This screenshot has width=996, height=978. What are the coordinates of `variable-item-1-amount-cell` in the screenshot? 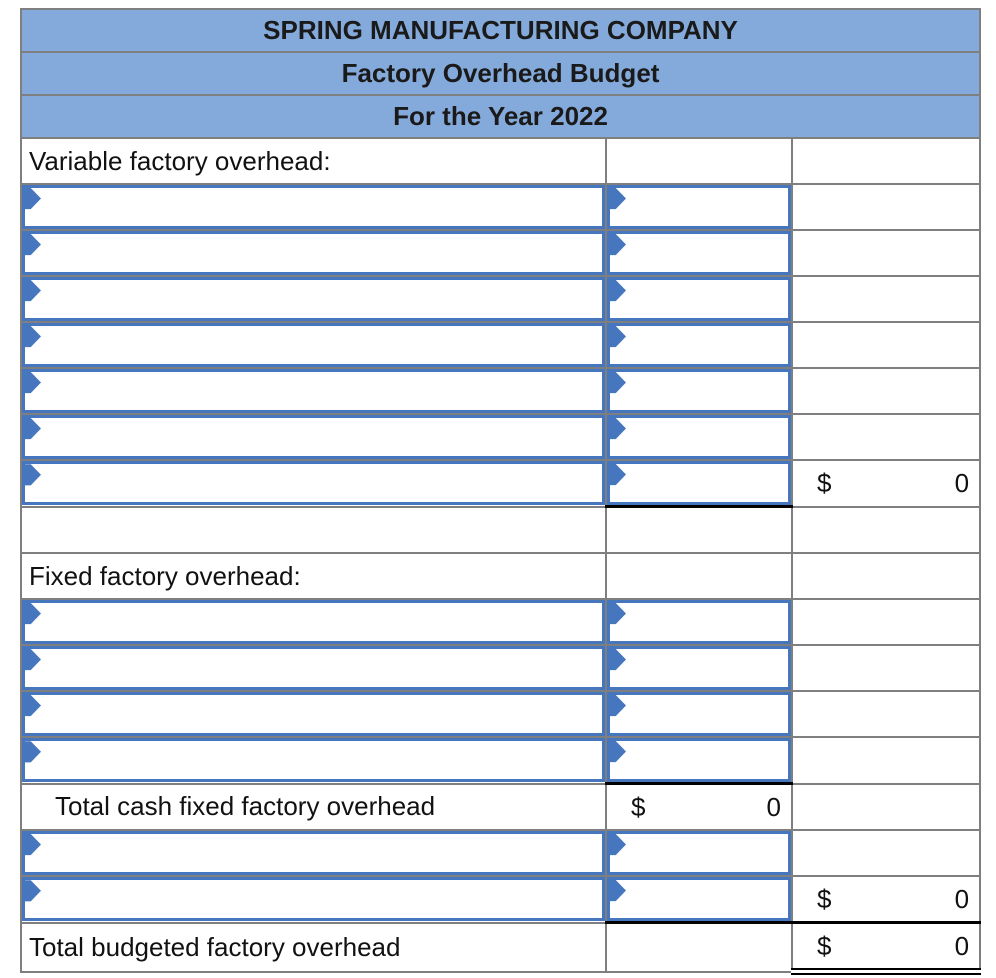 It's located at (699, 207).